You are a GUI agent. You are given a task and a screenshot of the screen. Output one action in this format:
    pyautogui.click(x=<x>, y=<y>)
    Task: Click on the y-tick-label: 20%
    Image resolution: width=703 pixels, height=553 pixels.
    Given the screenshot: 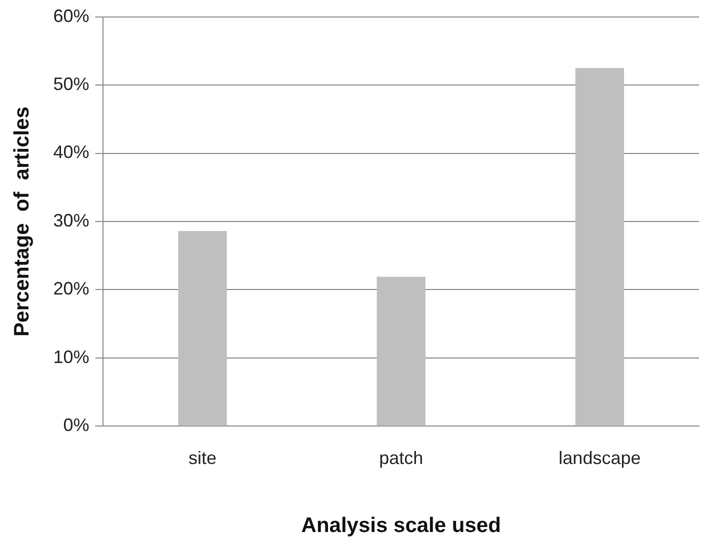 What is the action you would take?
    pyautogui.click(x=71, y=288)
    